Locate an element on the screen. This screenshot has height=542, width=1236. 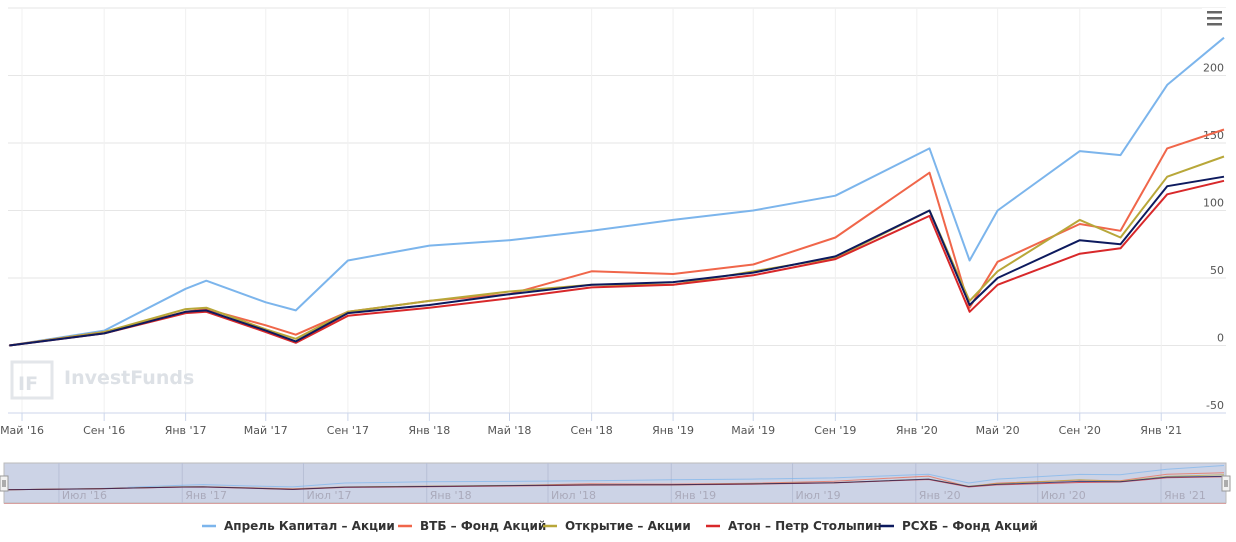
y-tick-label: 0 is located at coordinates (1220, 338).